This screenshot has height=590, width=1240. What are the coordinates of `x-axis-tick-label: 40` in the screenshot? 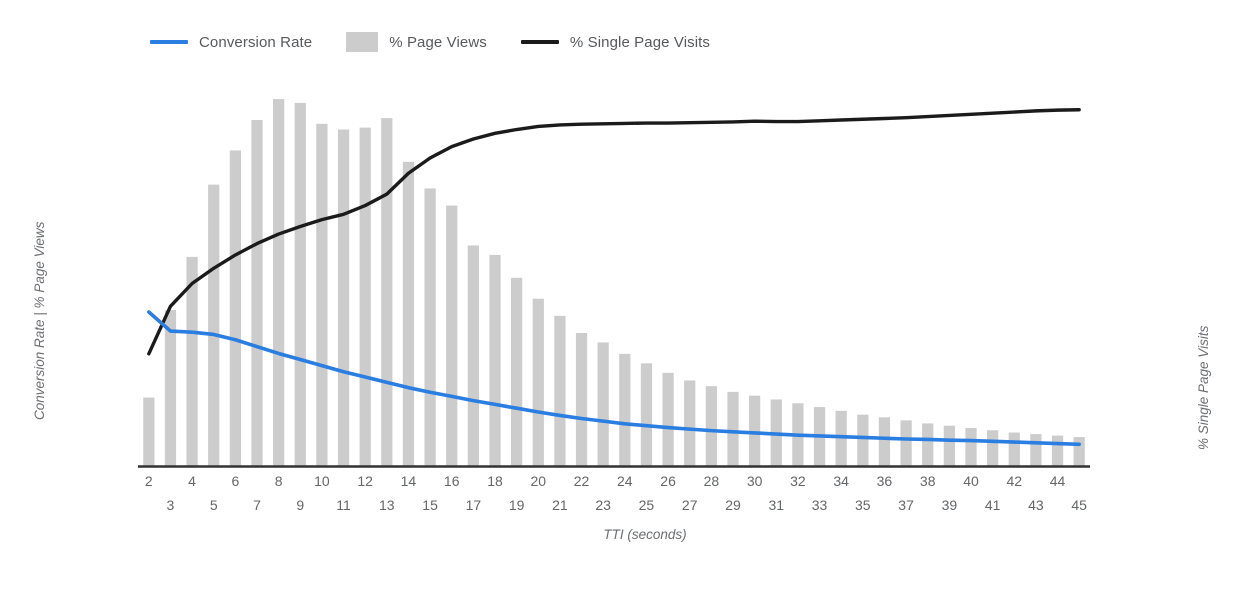 It's located at (971, 481).